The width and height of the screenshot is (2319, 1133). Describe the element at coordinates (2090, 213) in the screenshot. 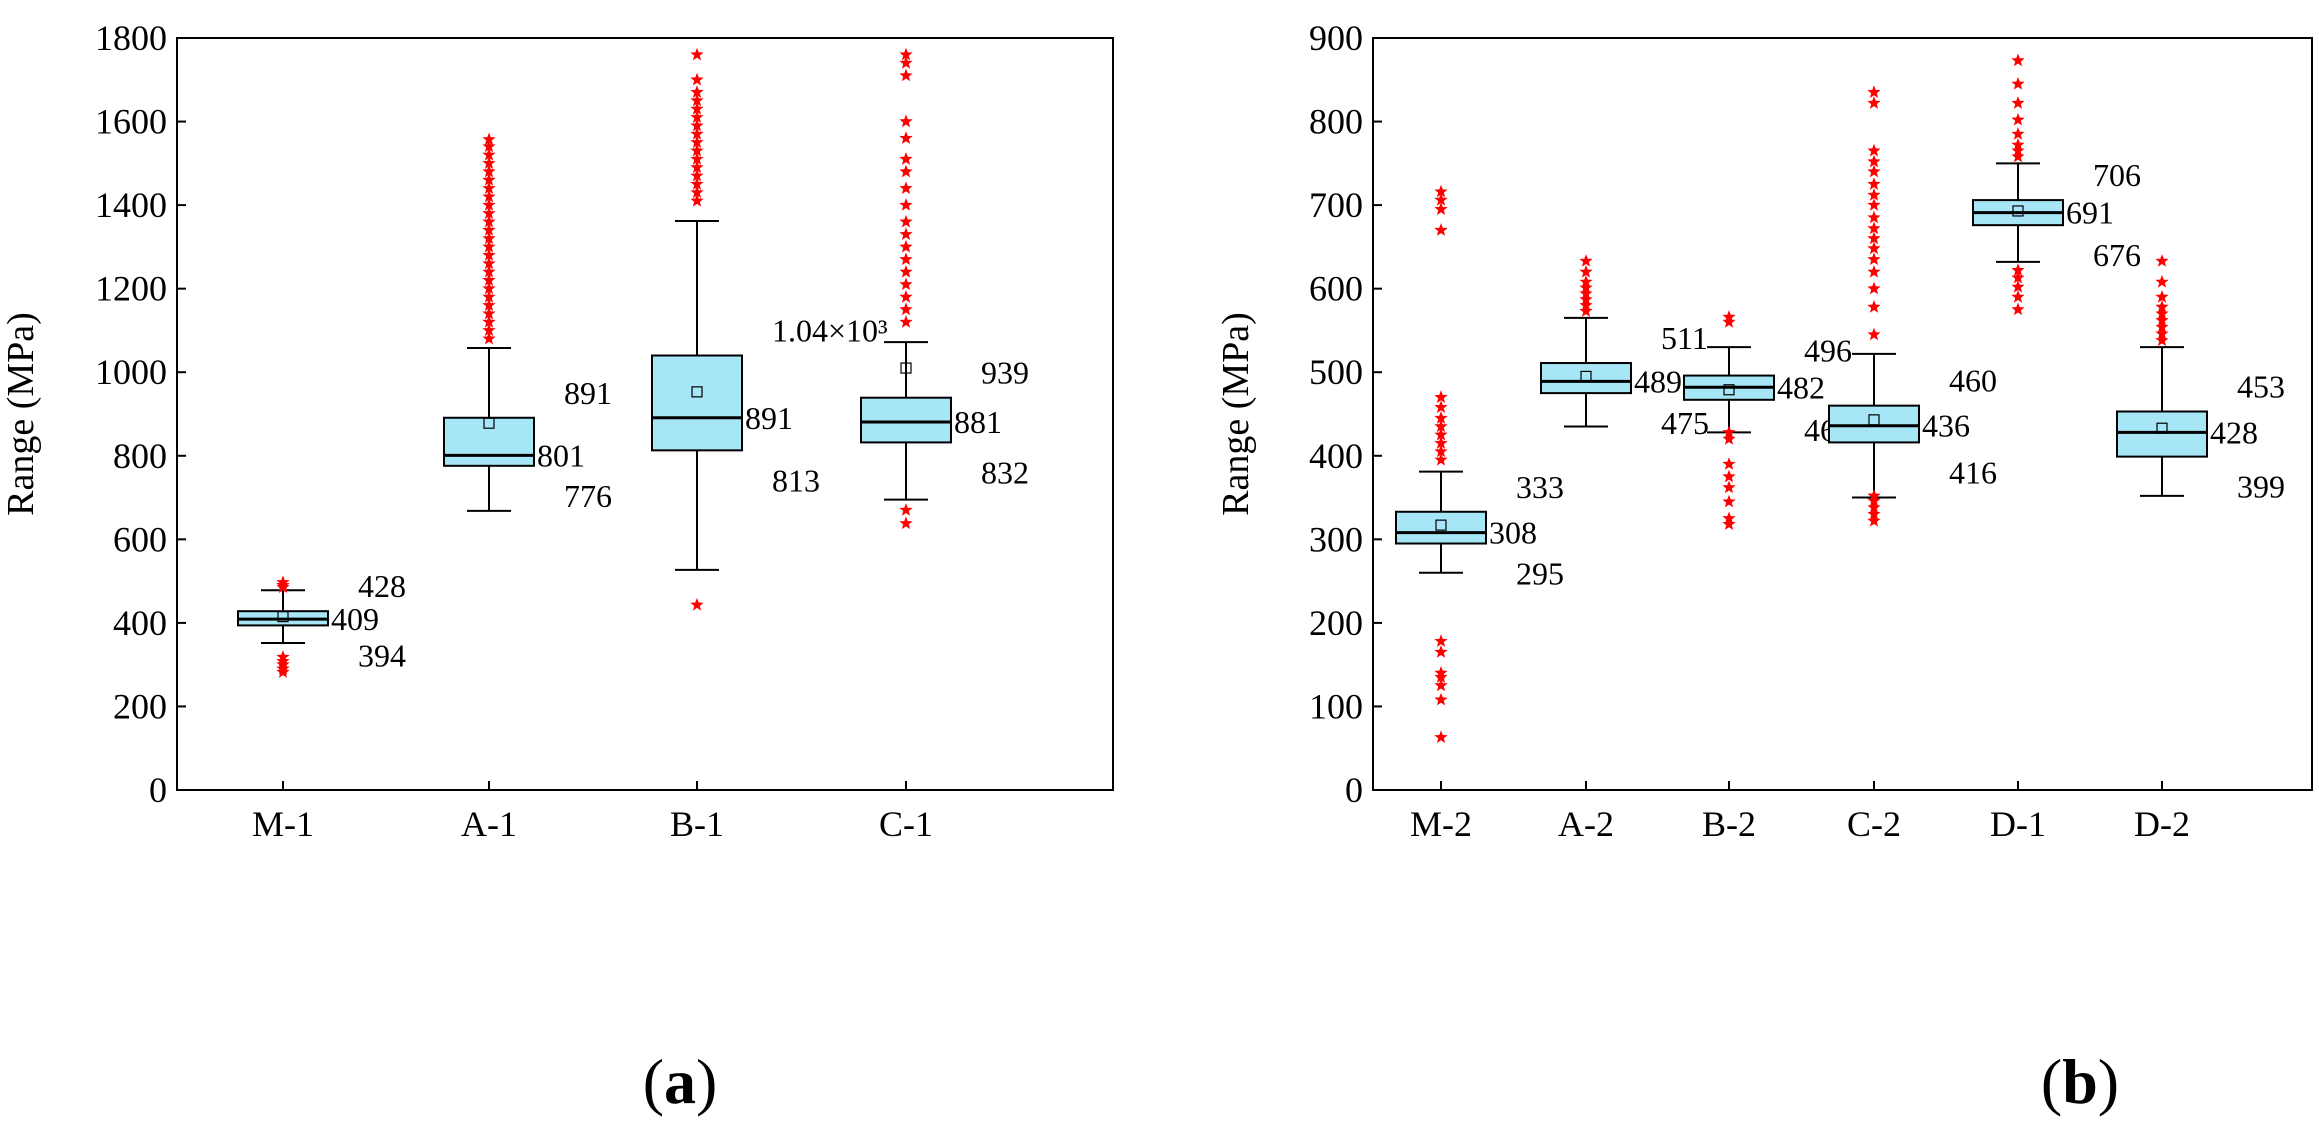

I see `median-value-label: 691` at that location.